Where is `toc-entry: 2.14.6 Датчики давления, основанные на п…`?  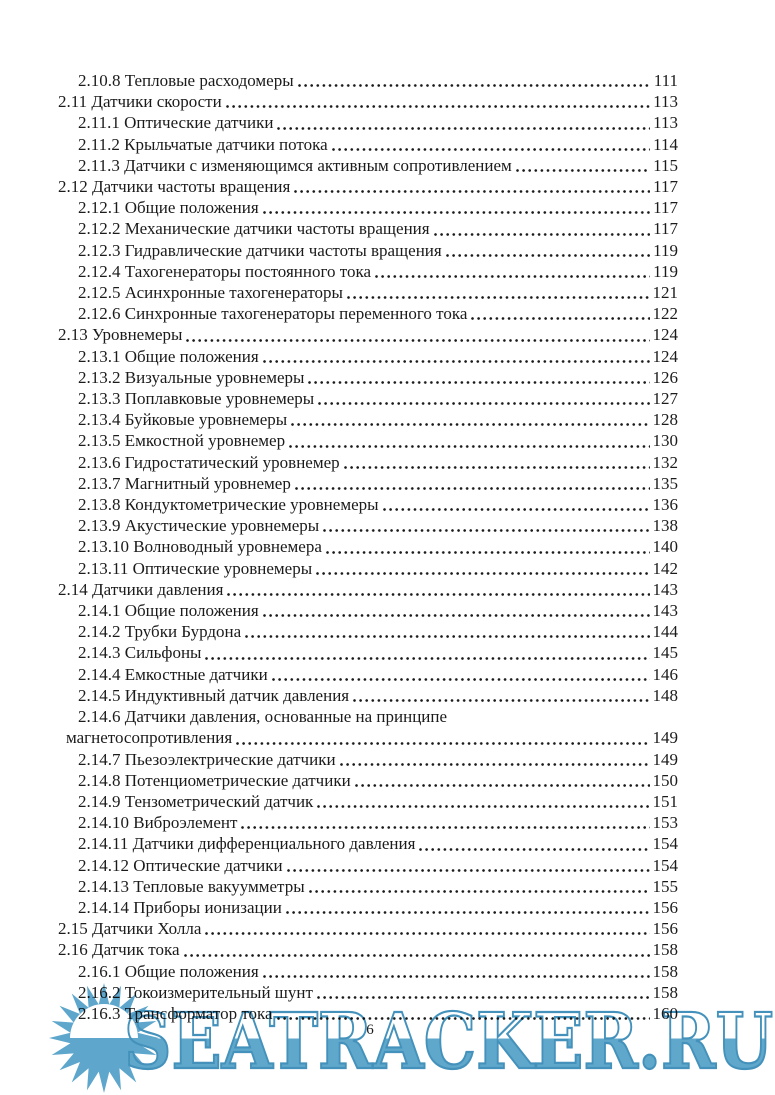
toc-entry: 2.14.6 Датчики давления, основанные на п… is located at coordinates (368, 716).